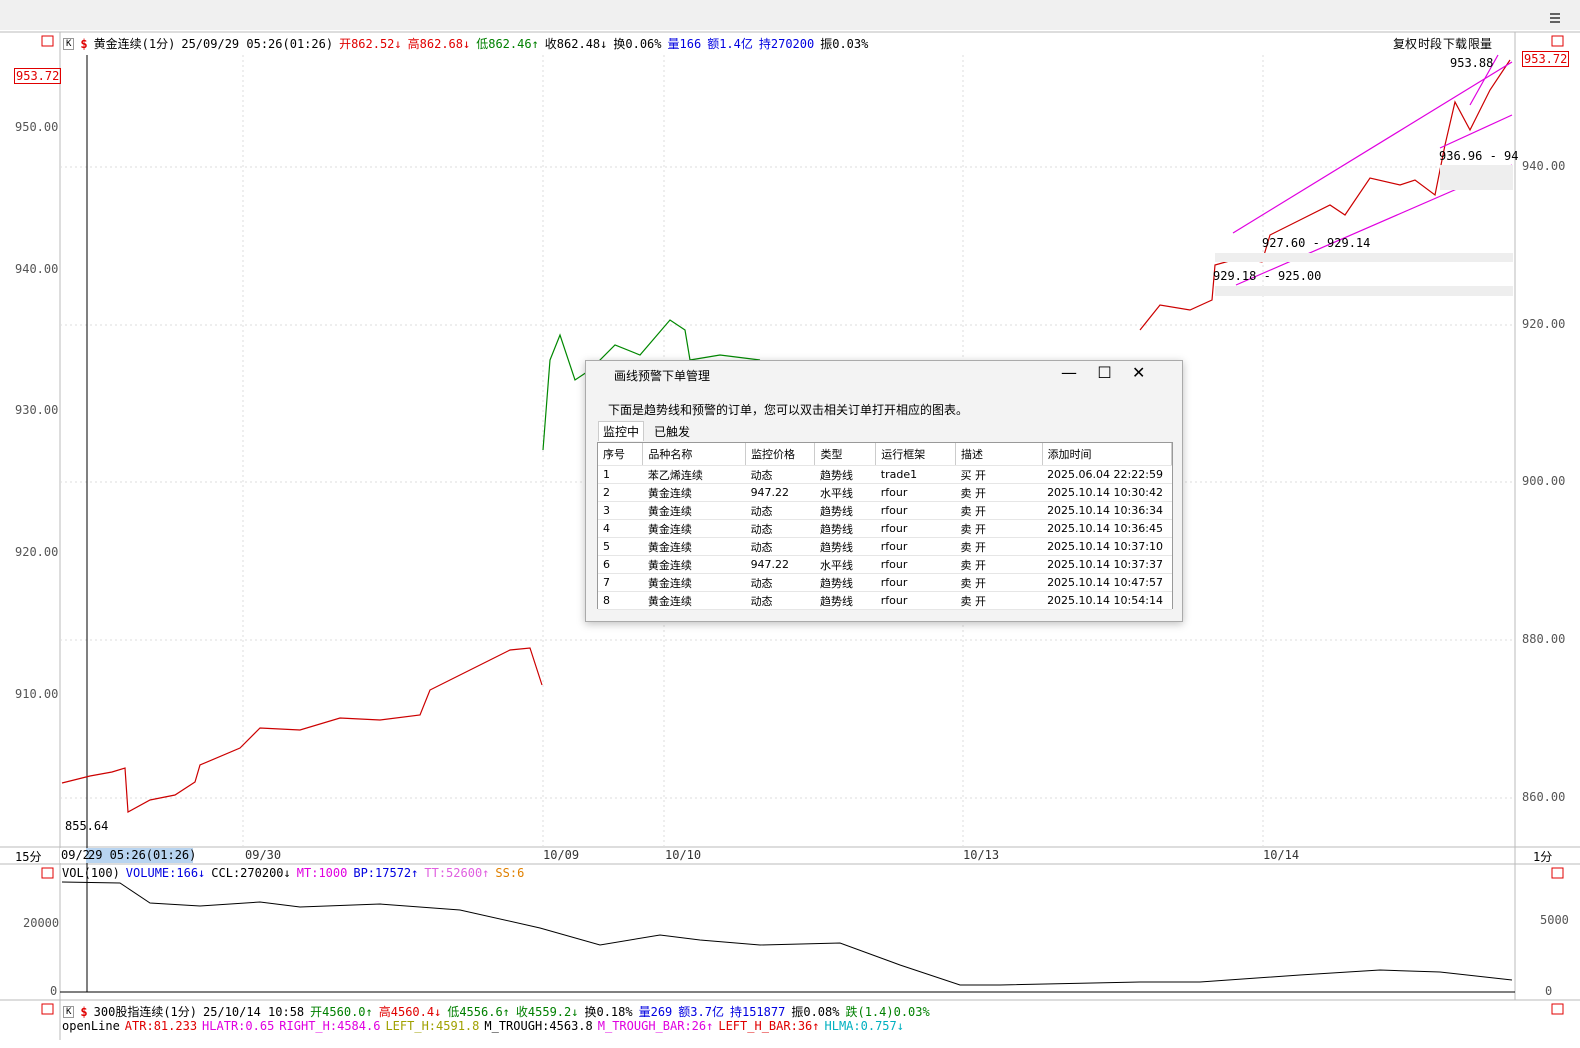 This screenshot has height=1048, width=1580. Describe the element at coordinates (75, 855) in the screenshot. I see `axis-label: 09/2` at that location.